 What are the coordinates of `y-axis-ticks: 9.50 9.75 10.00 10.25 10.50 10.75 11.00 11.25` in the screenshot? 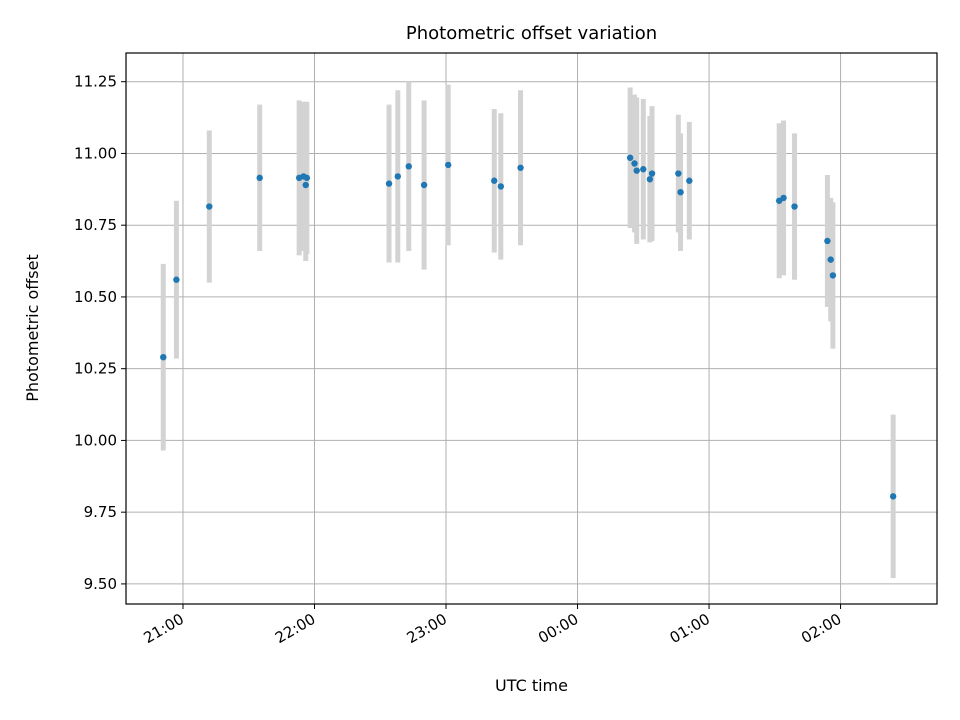 It's located at (100, 333).